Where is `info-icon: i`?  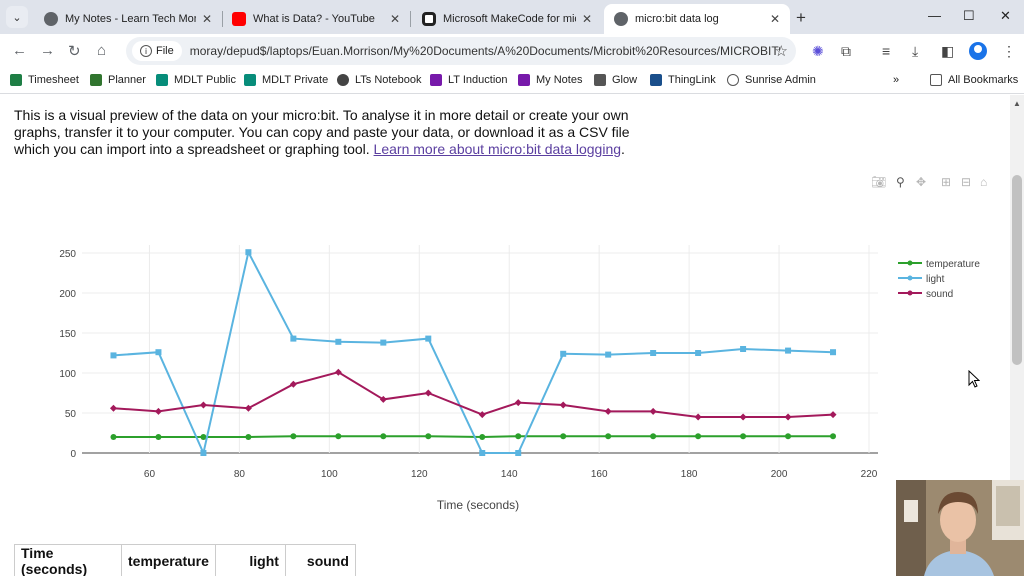
info-icon: i is located at coordinates (146, 51).